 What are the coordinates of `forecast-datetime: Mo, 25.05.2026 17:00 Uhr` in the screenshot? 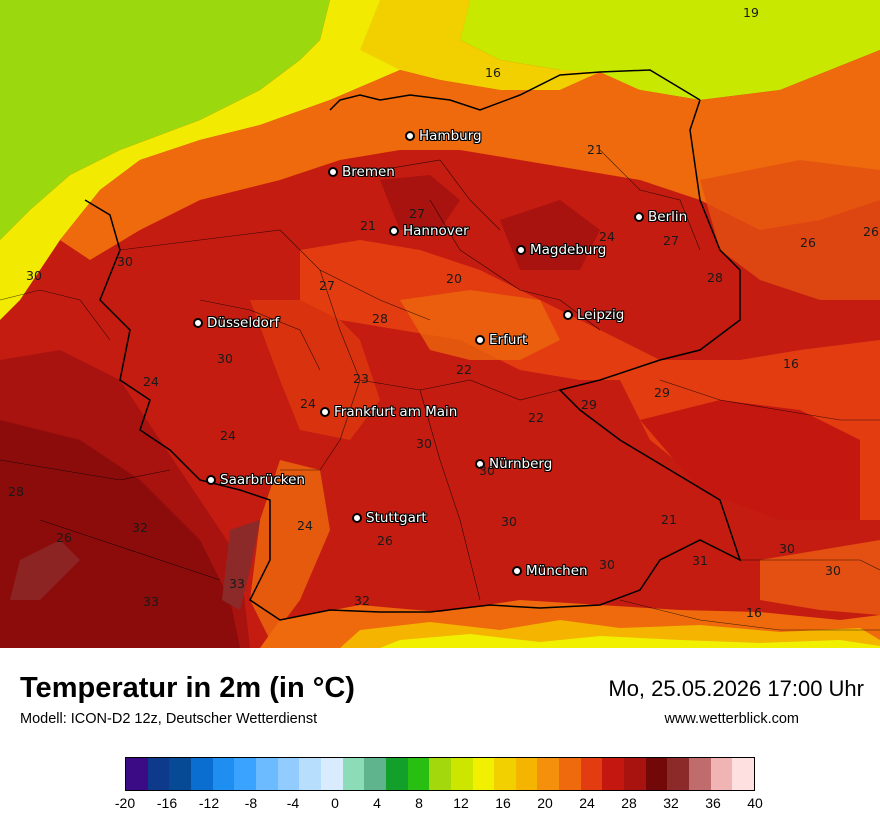 It's located at (736, 688).